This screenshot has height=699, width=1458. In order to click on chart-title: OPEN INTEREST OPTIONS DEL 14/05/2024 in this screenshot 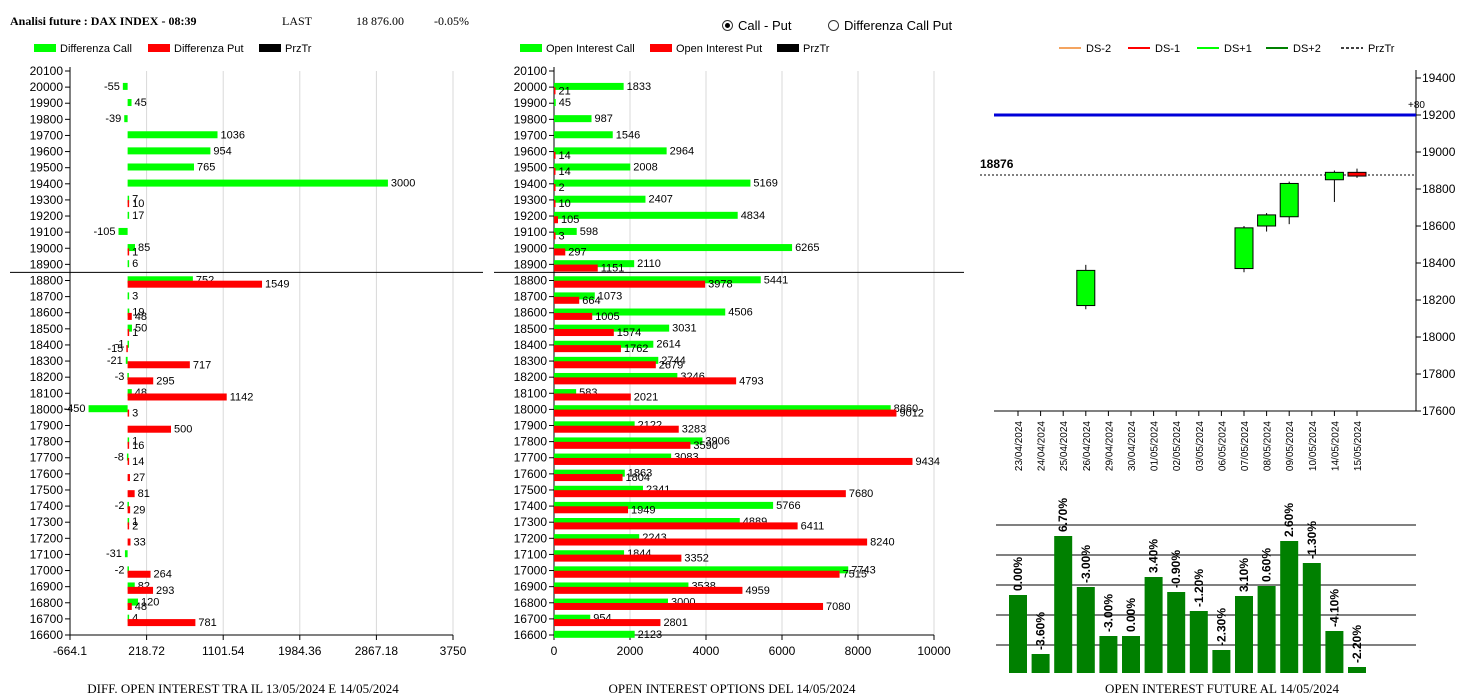, I will do `click(733, 688)`.